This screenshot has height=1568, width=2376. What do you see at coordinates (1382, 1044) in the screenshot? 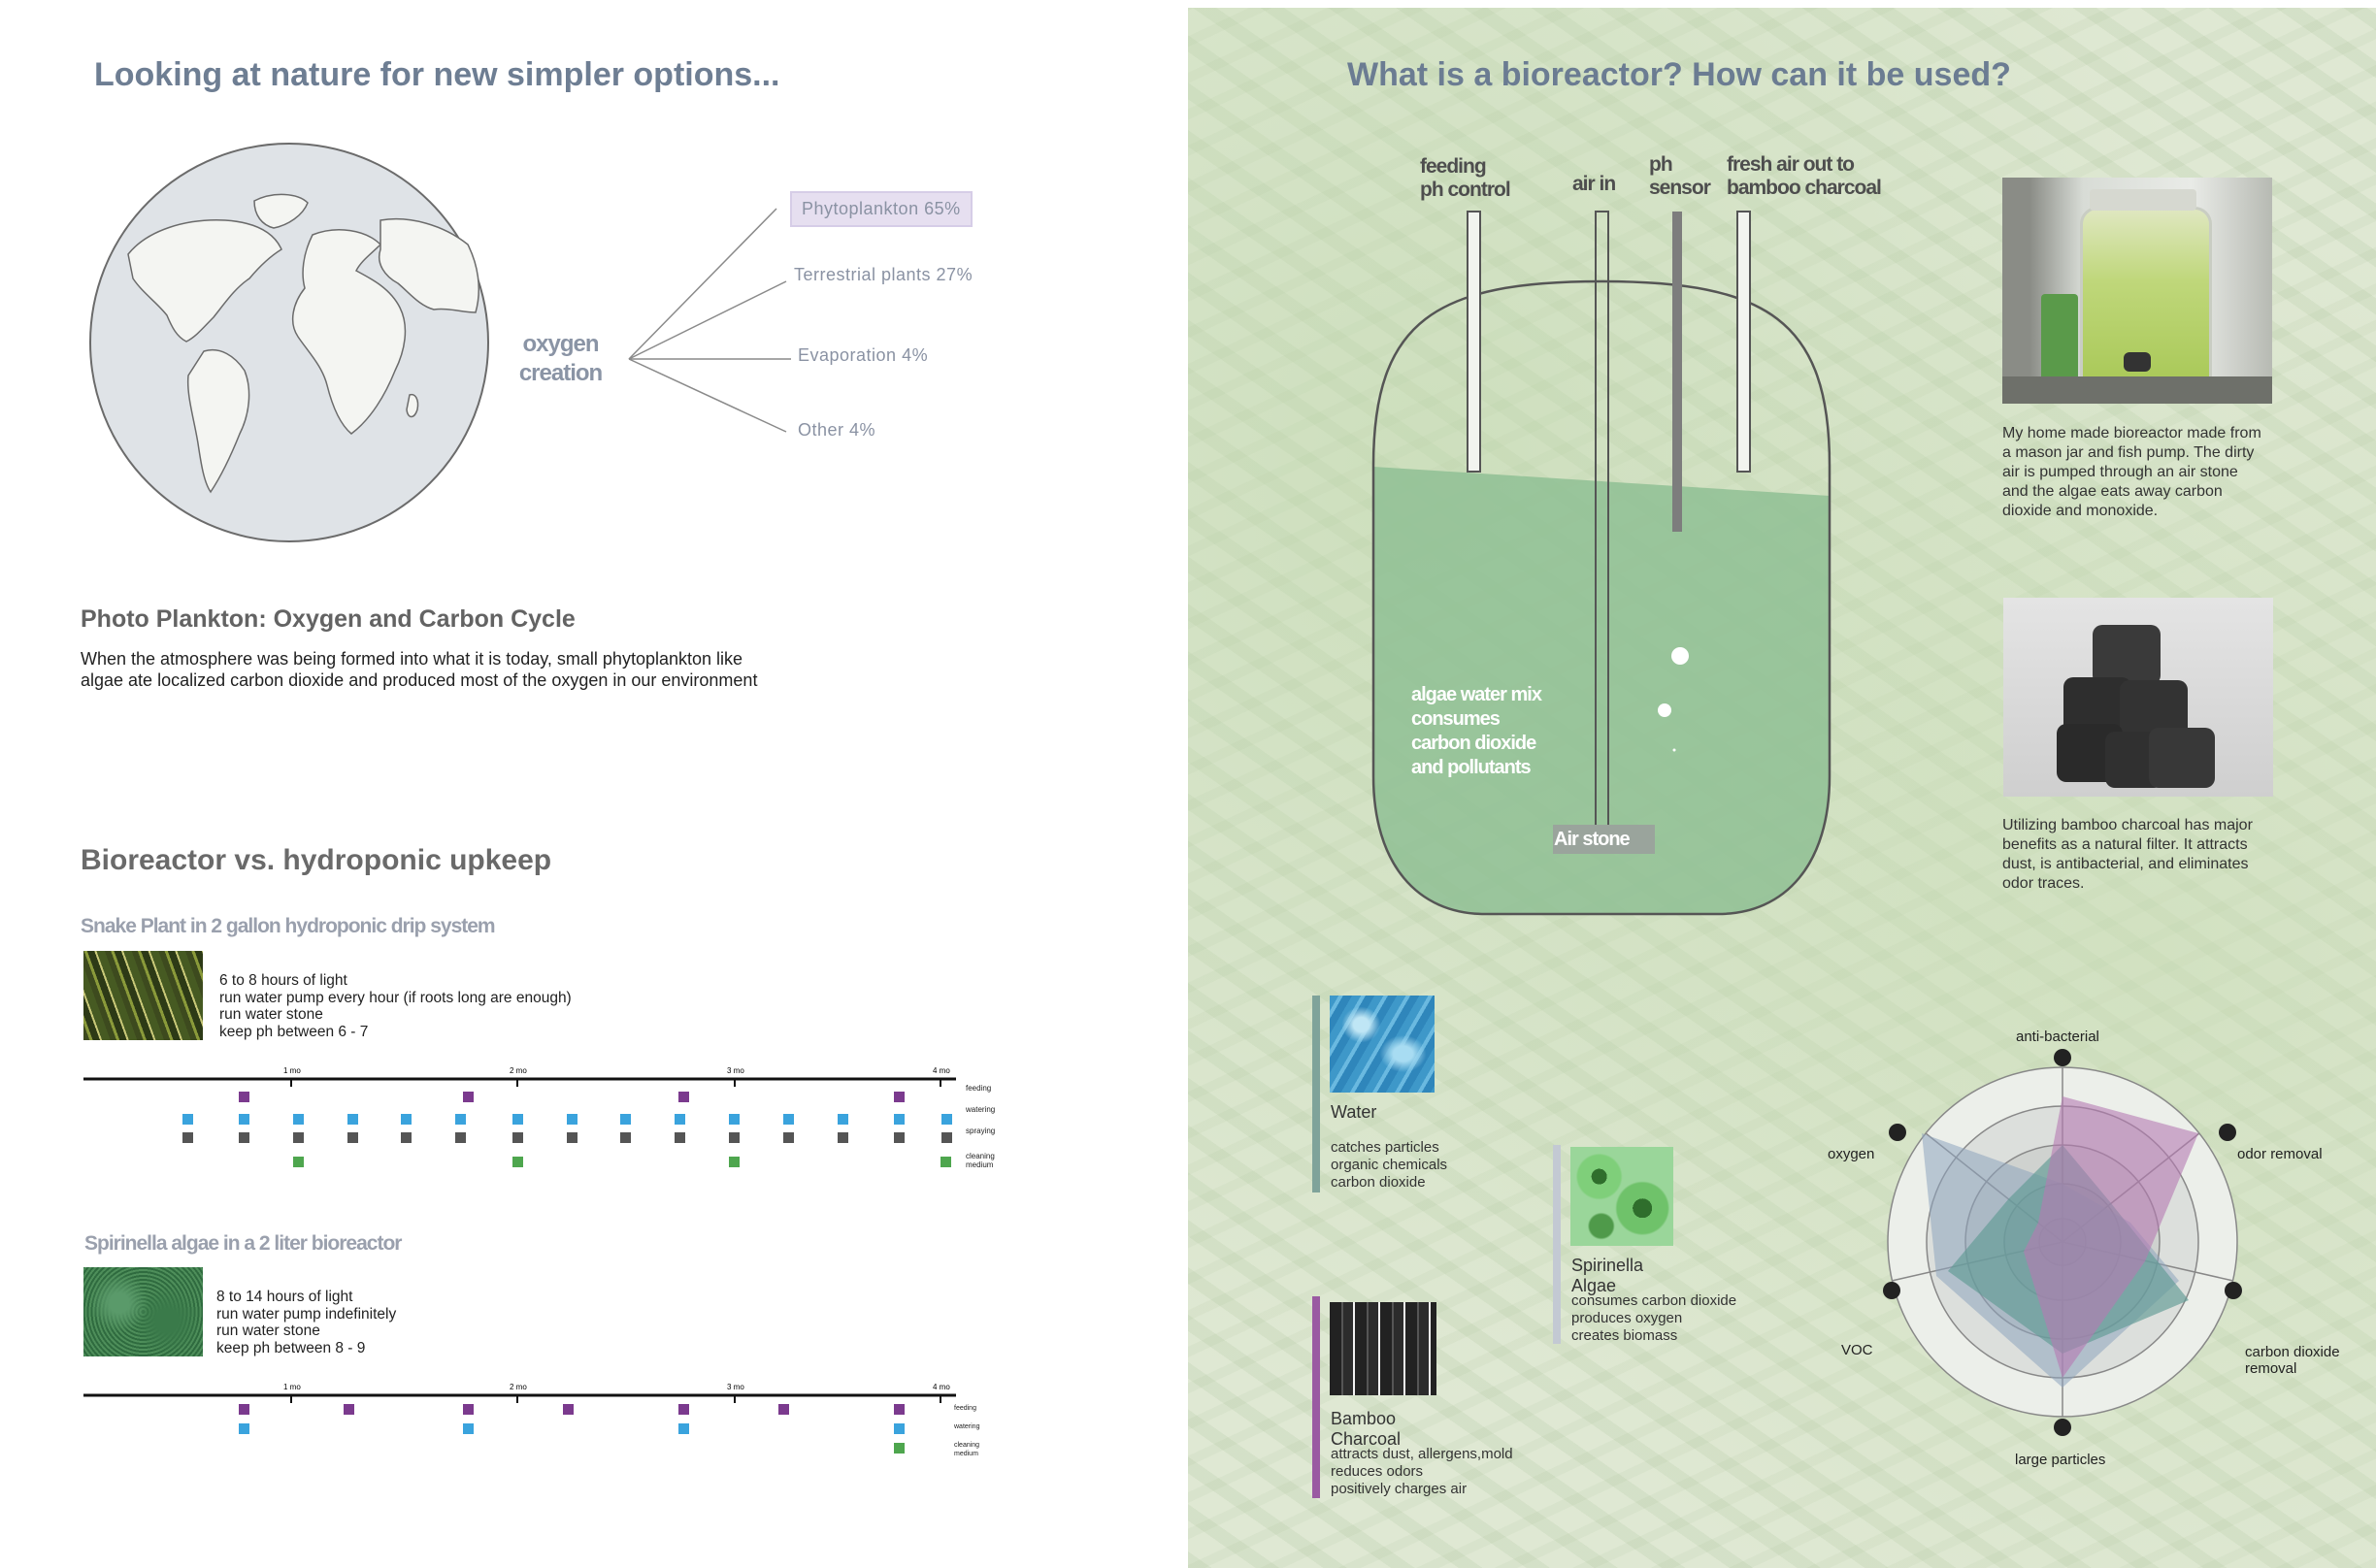
I see `water-photo` at bounding box center [1382, 1044].